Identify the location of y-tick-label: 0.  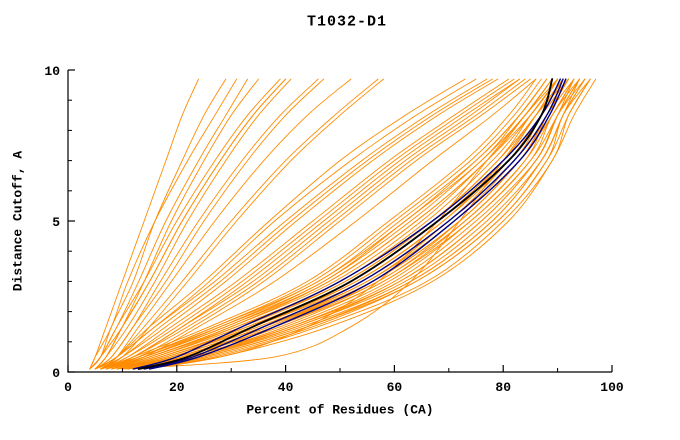
(56, 373).